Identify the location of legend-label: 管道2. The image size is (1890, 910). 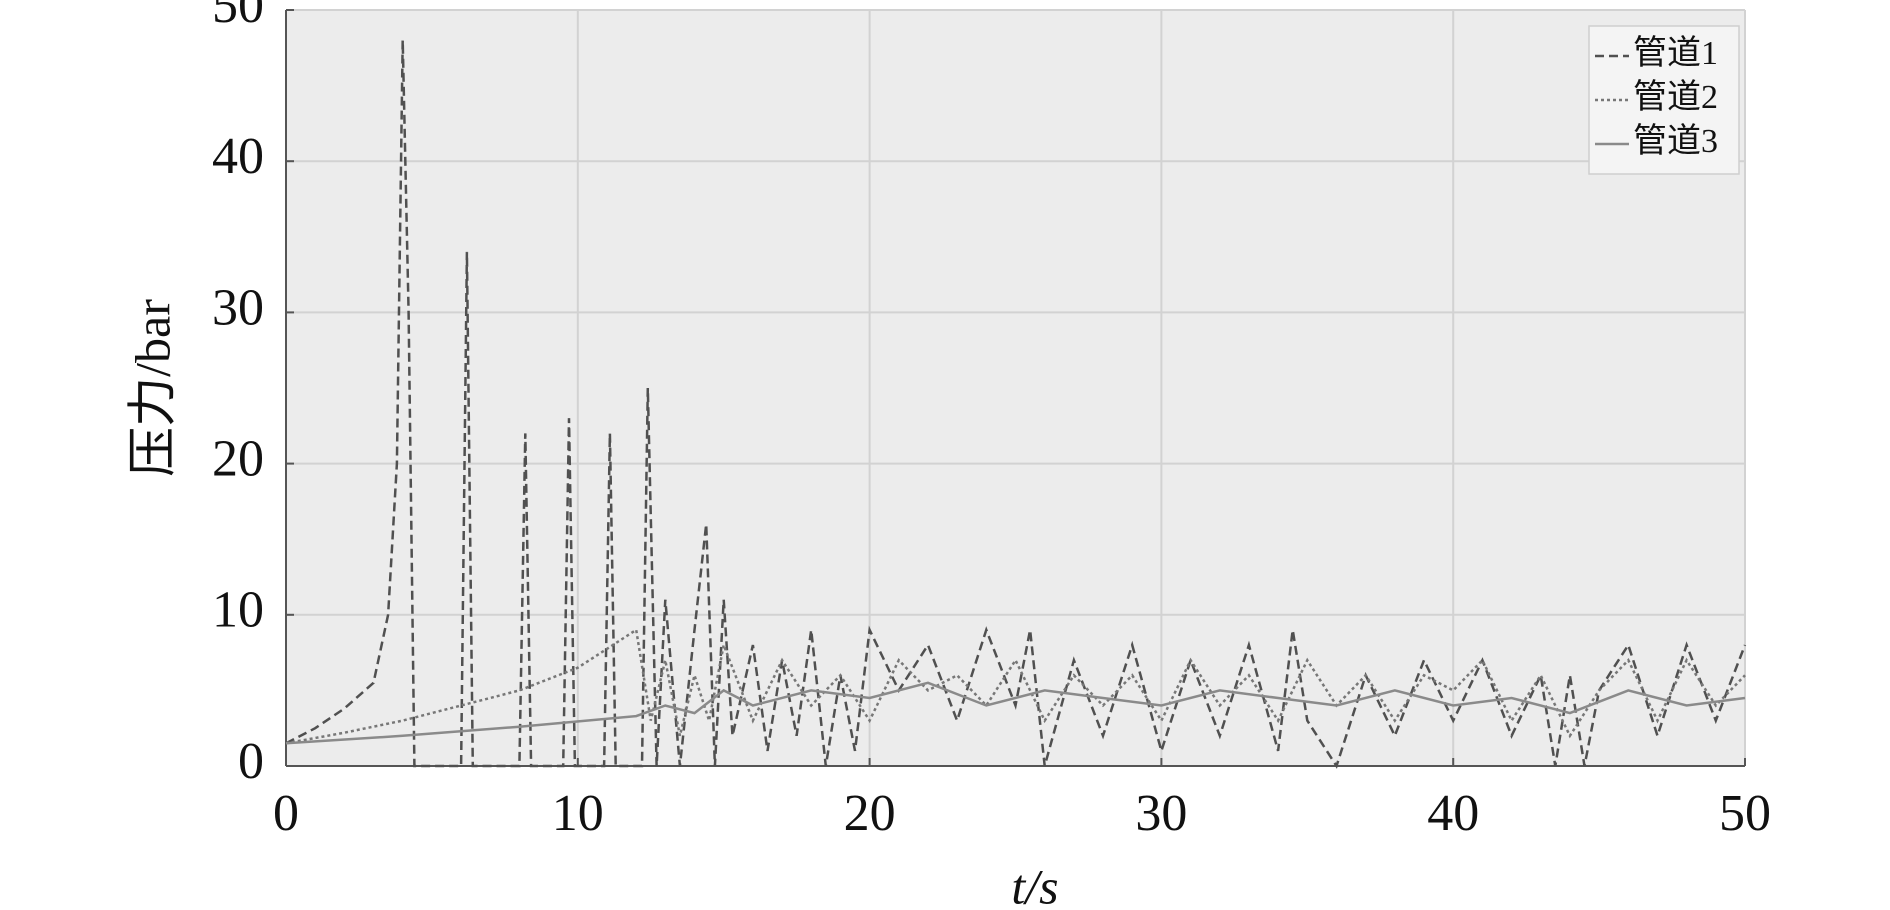
(1675, 97).